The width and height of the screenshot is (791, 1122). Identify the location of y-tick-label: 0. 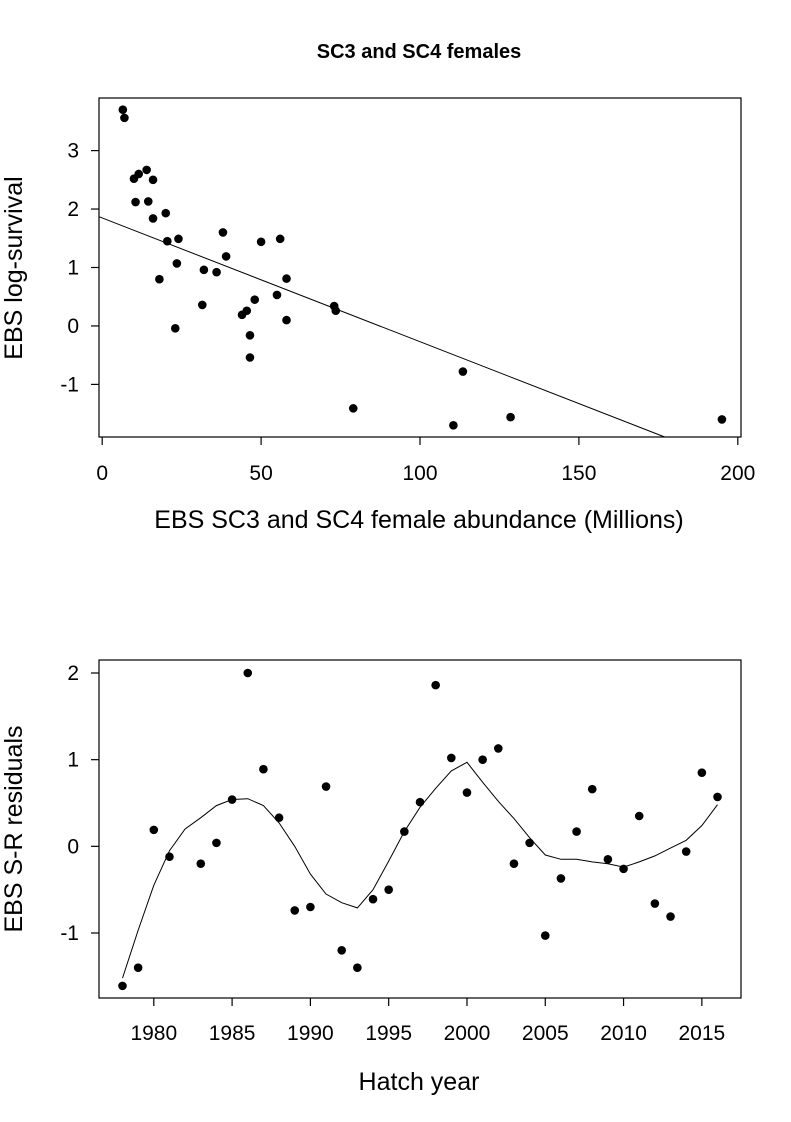
(73, 326).